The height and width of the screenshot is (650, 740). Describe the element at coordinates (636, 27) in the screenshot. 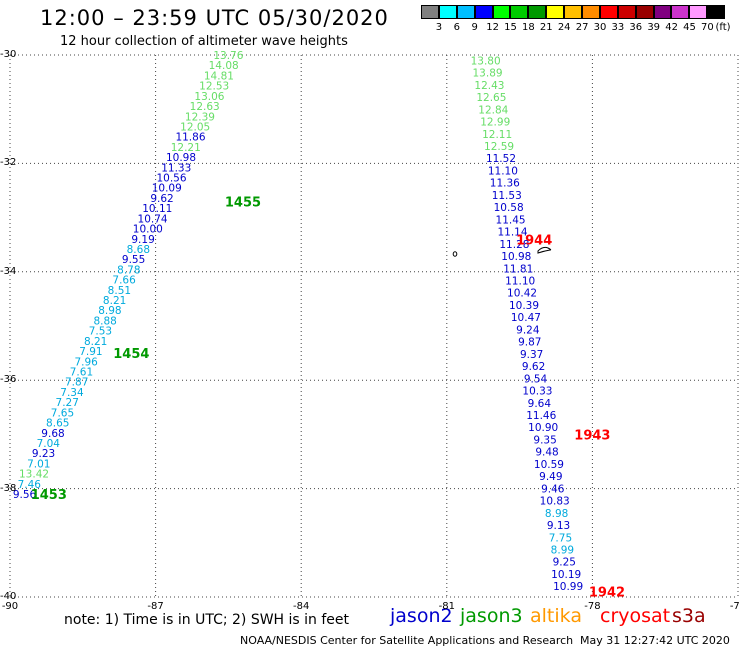

I see `legend-label: 36` at that location.